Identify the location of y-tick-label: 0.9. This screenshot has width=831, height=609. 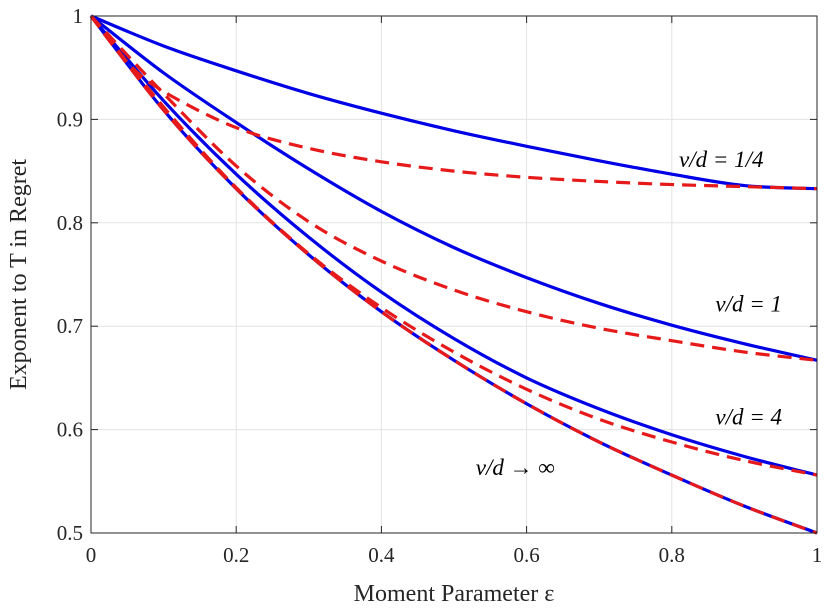
(70, 119).